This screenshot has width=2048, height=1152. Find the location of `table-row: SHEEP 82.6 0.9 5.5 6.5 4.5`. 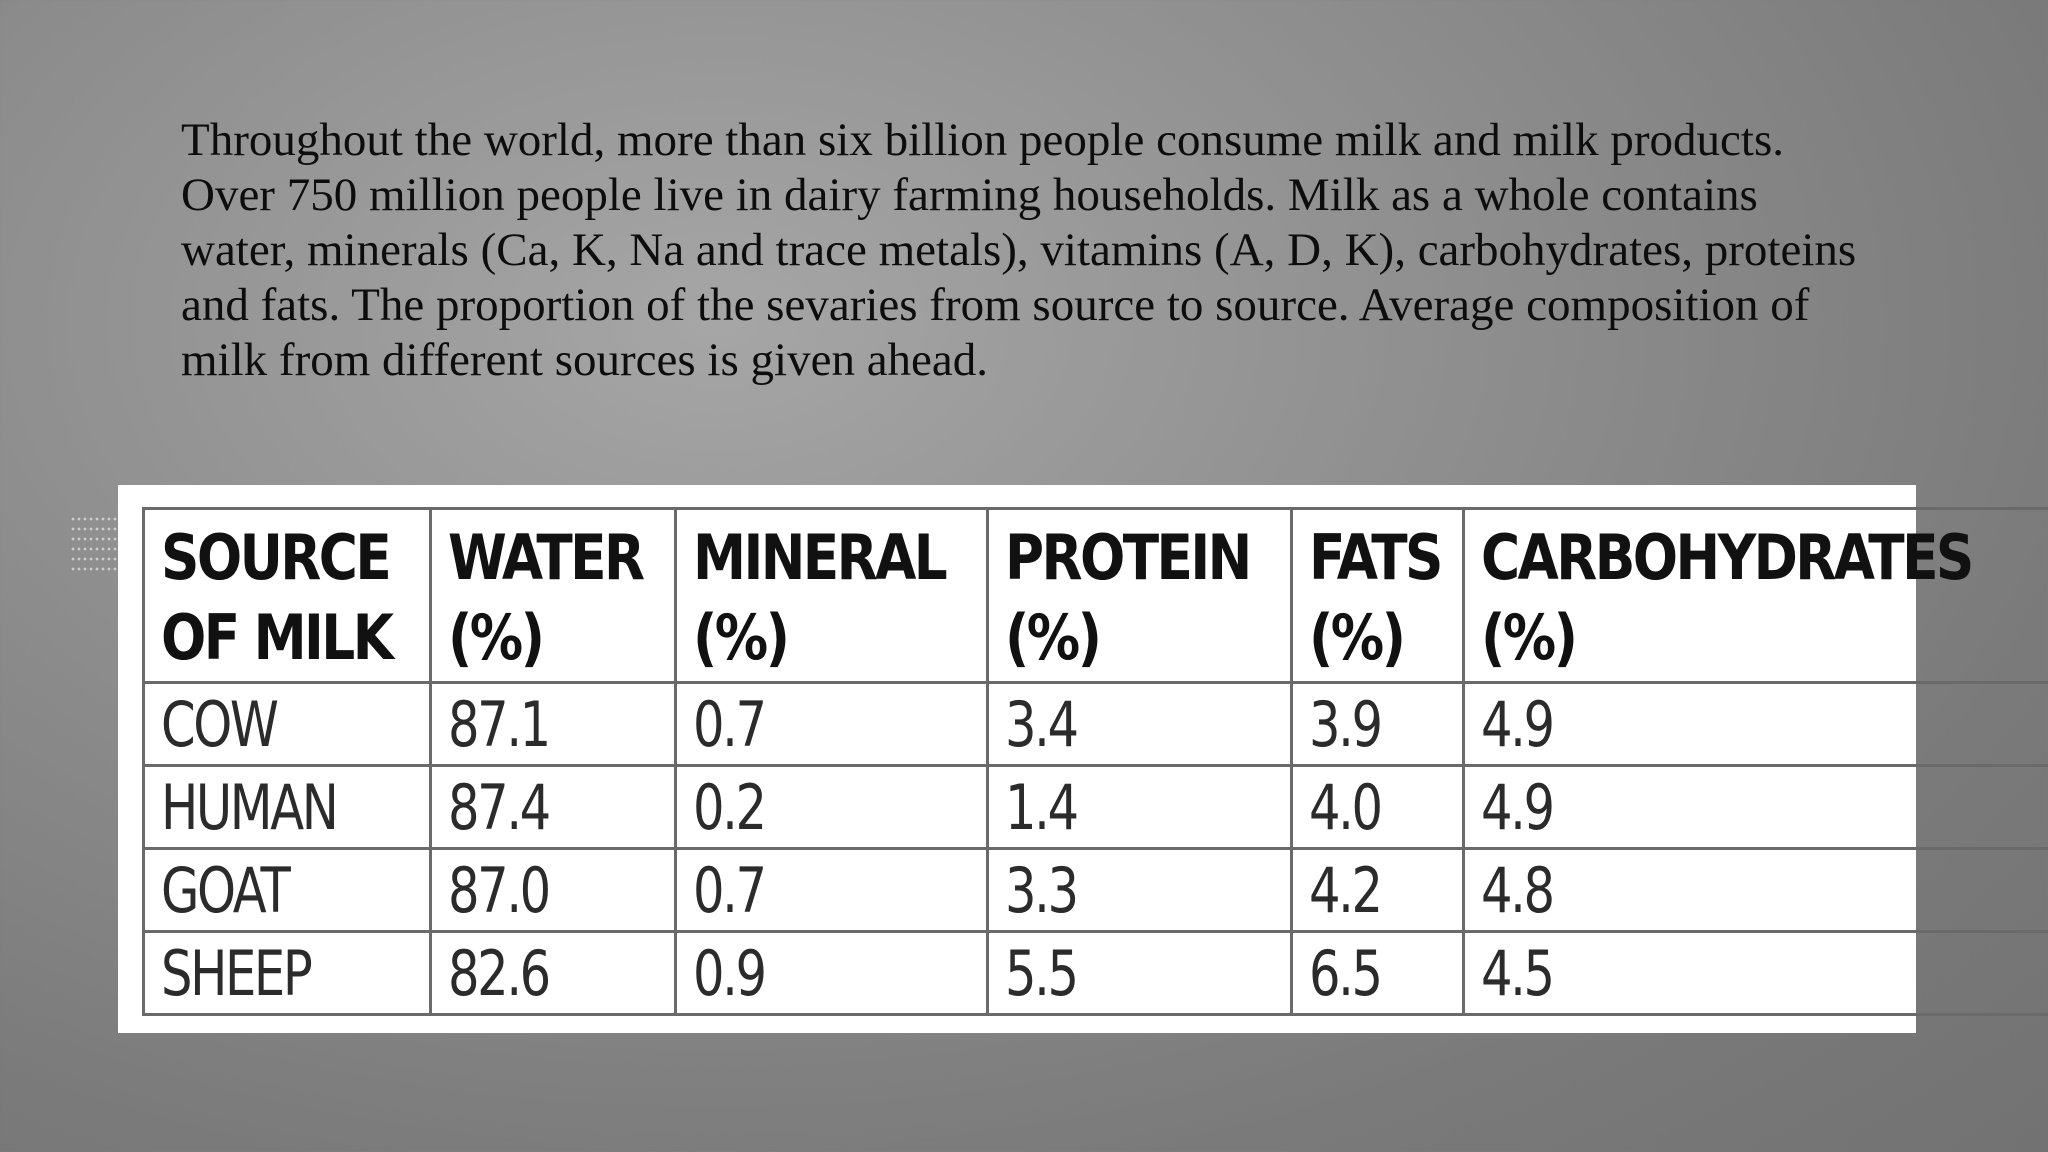

table-row: SHEEP 82.6 0.9 5.5 6.5 4.5 is located at coordinates (1095, 973).